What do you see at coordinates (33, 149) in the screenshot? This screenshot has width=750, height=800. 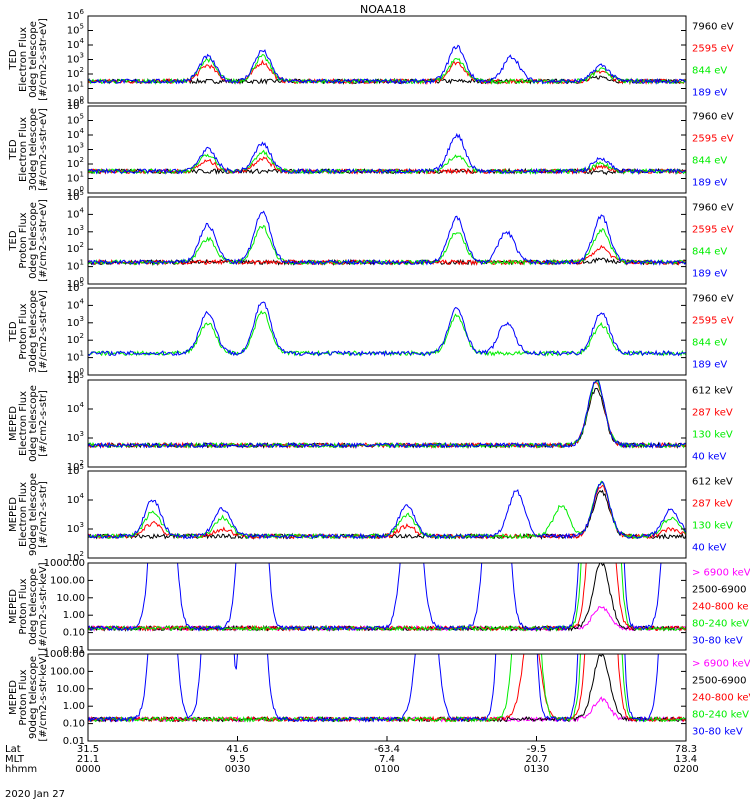 I see `y-axis-label: 30deg telescope` at bounding box center [33, 149].